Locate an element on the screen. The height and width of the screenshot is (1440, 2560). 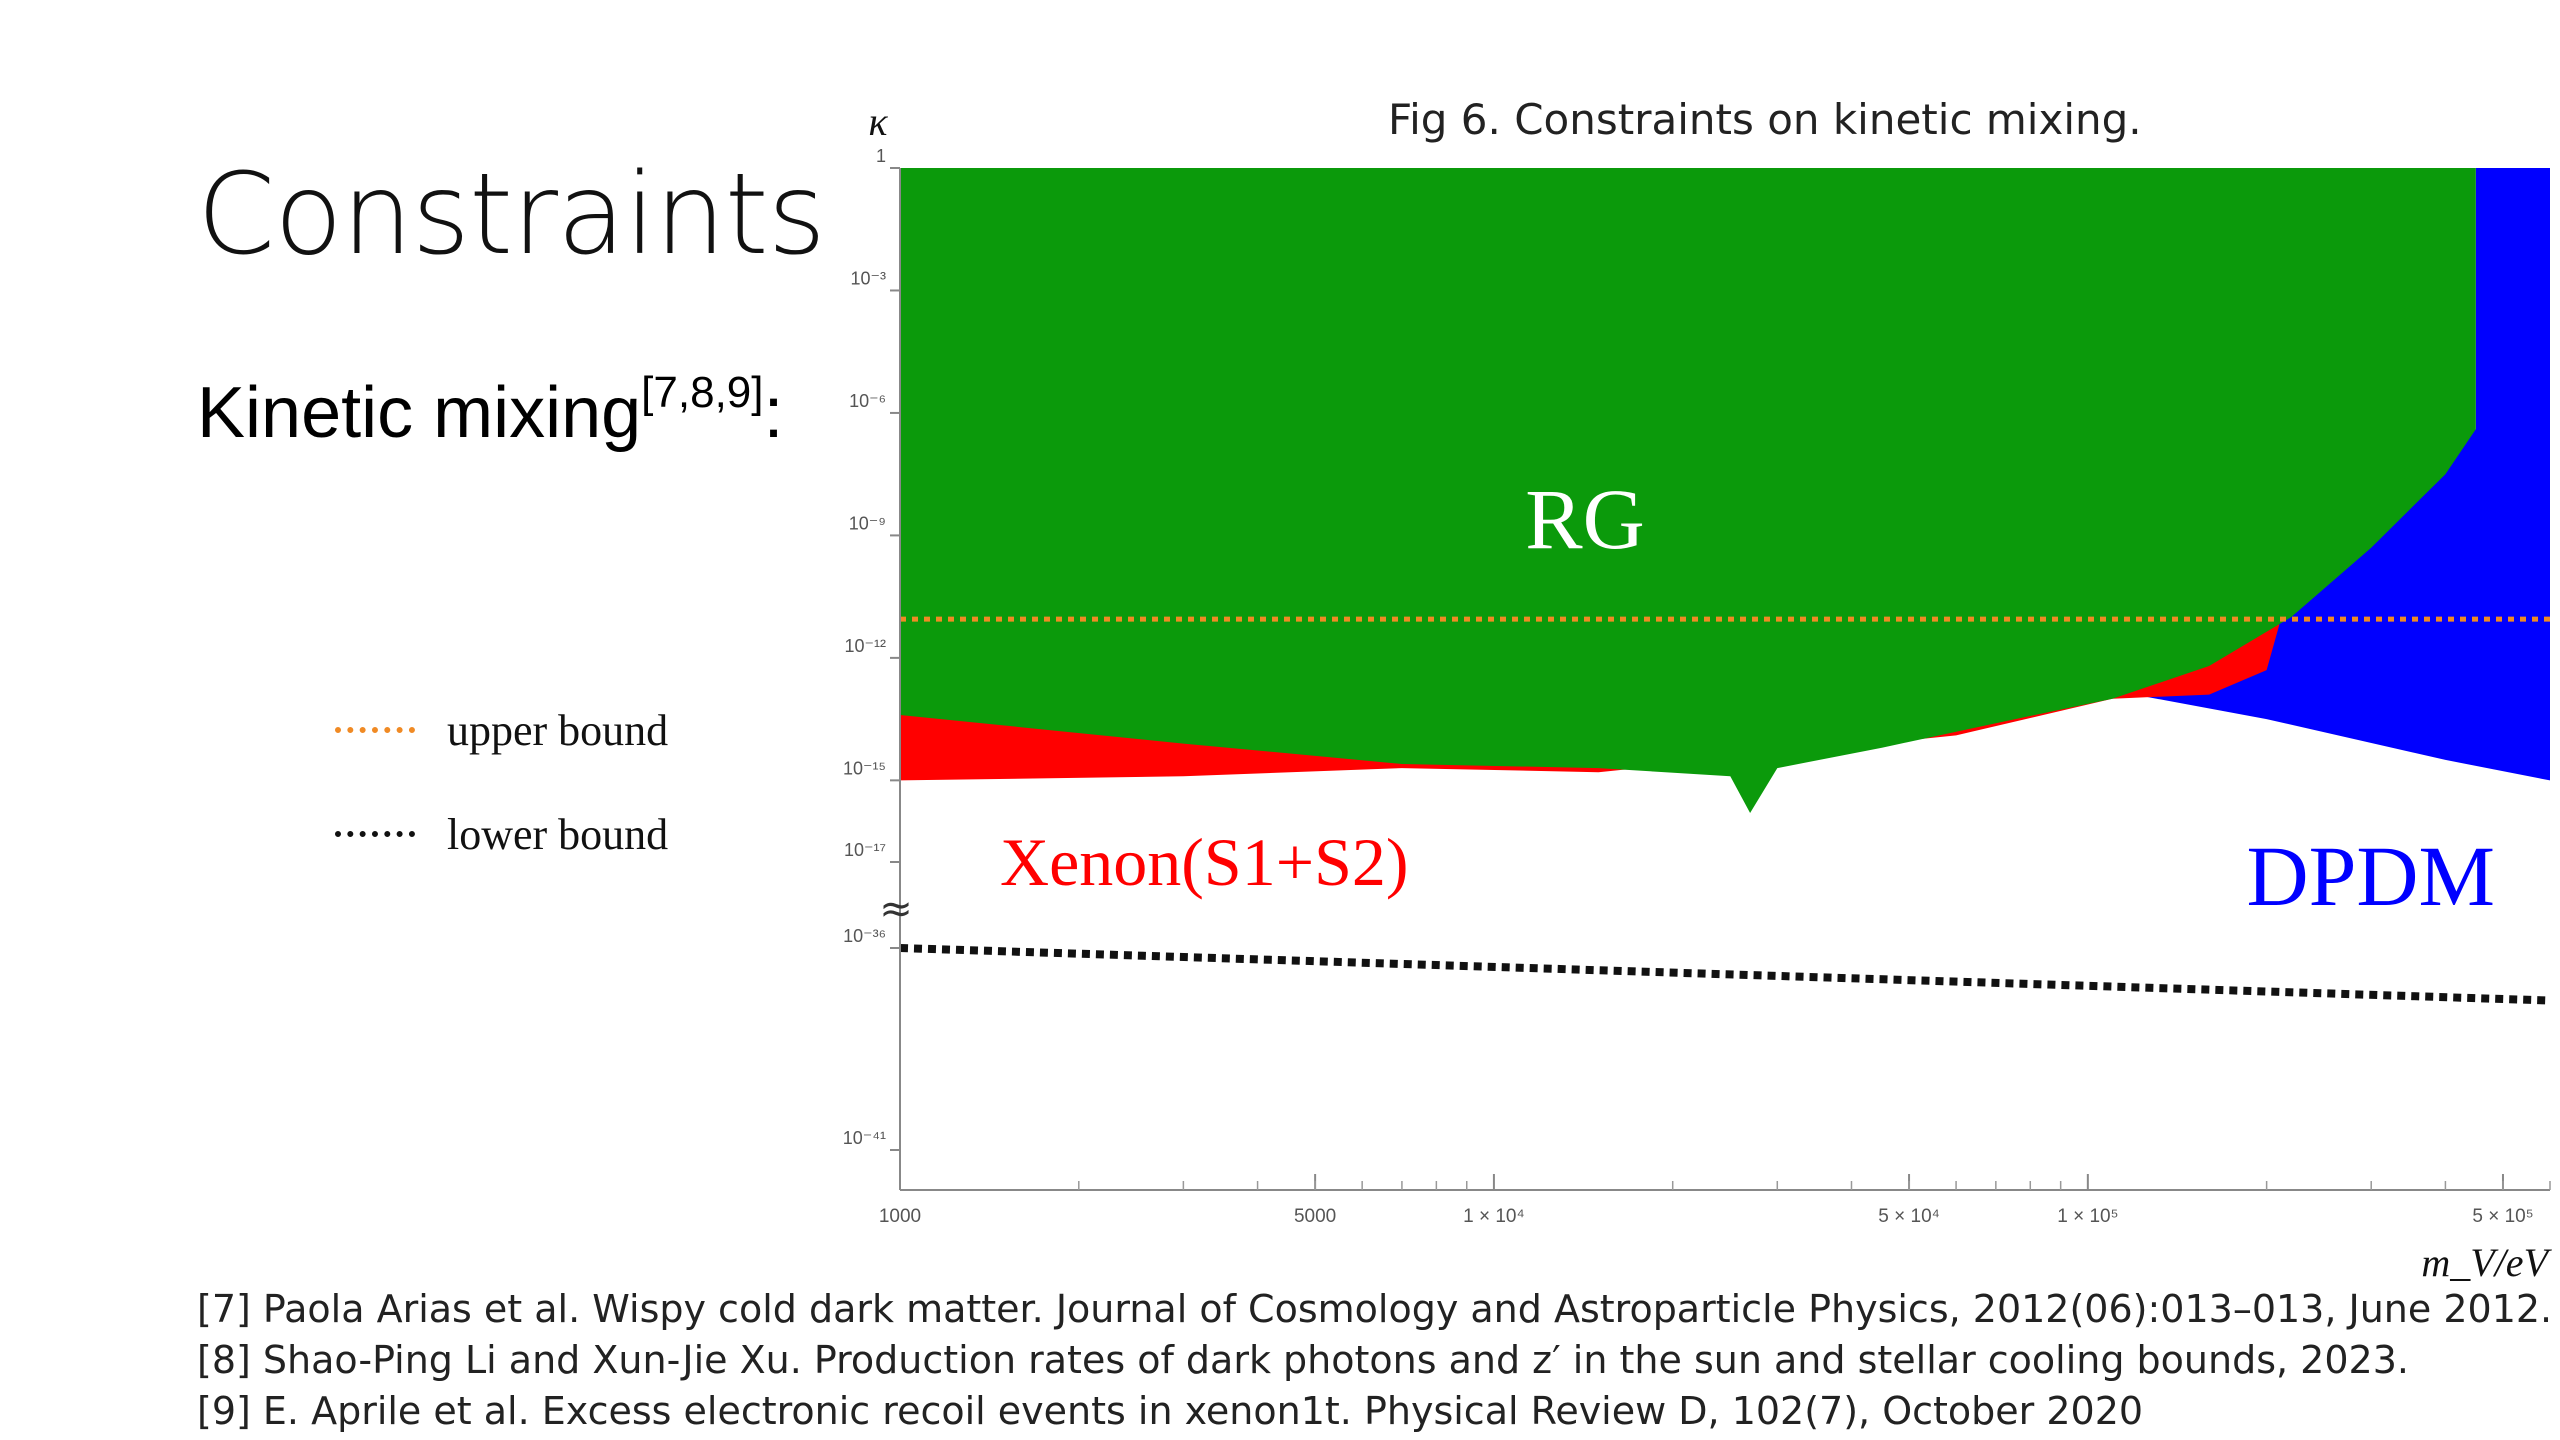
y-tick-label: 10⁻³ is located at coordinates (868, 278).